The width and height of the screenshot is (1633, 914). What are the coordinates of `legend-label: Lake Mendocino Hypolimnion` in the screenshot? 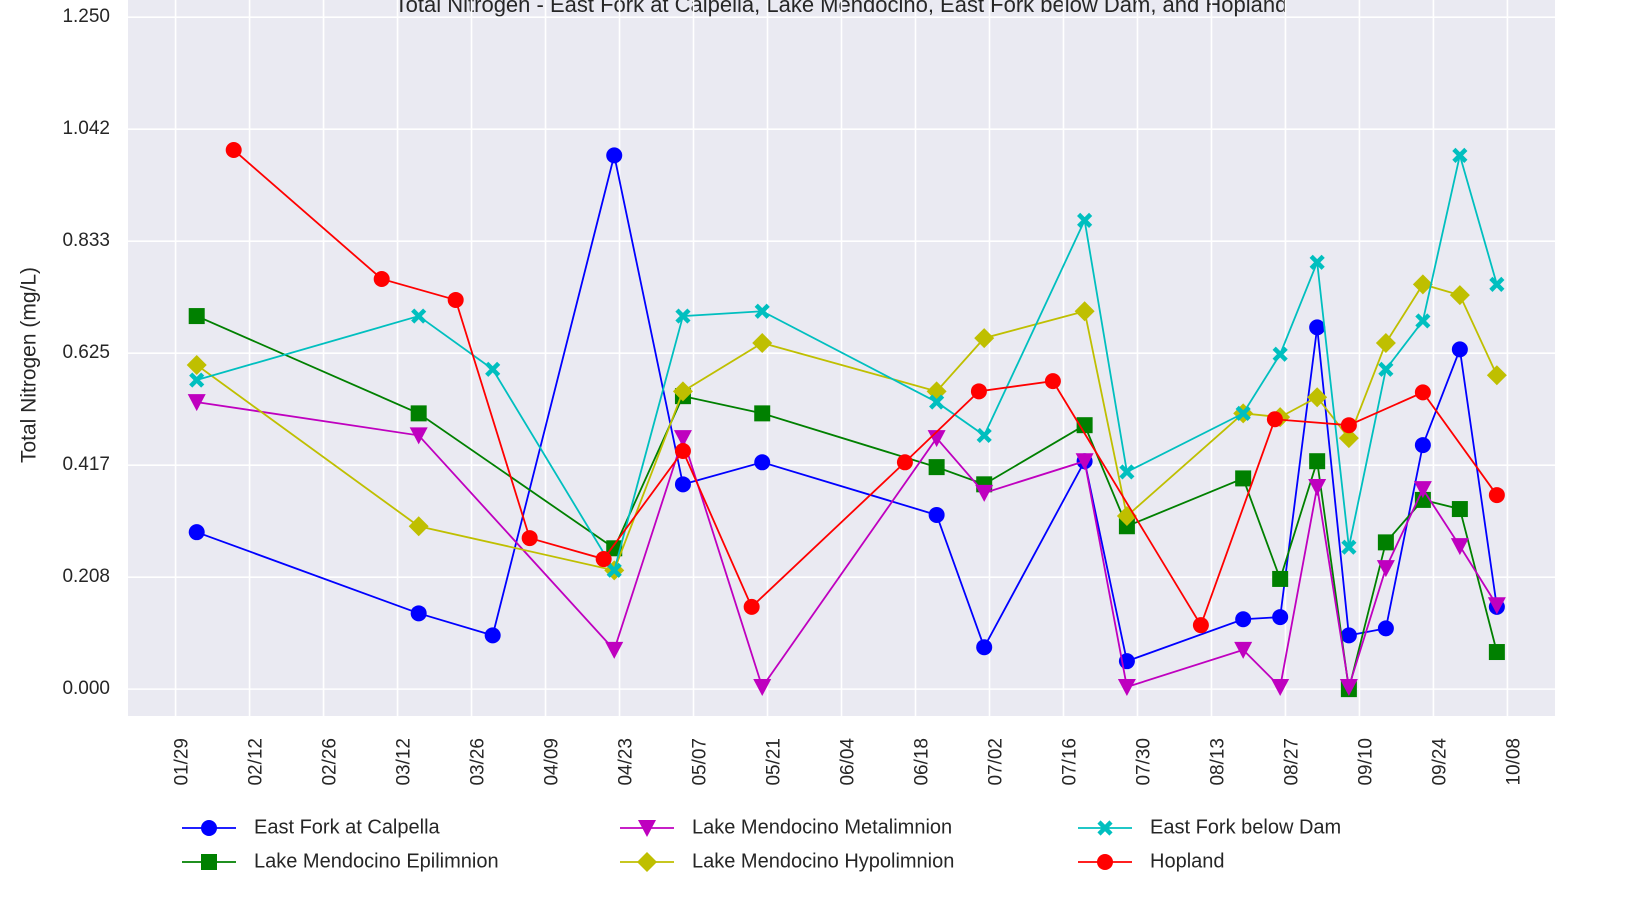 It's located at (823, 861).